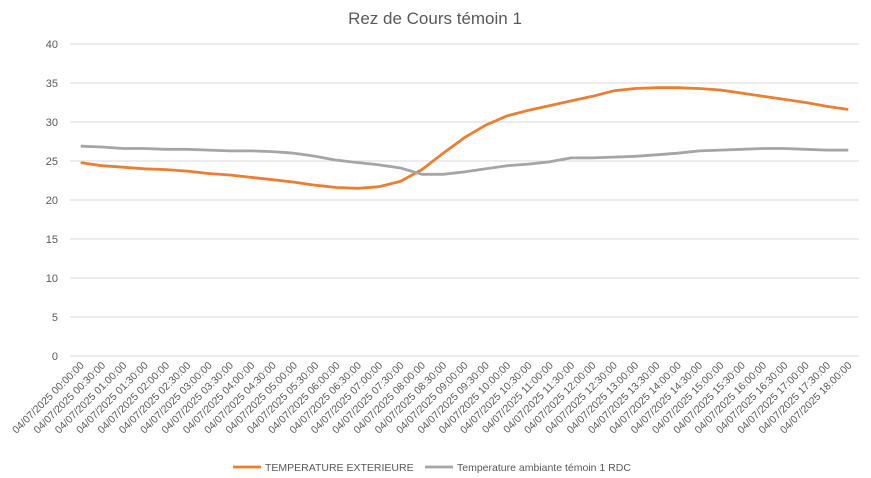 The height and width of the screenshot is (478, 871). Describe the element at coordinates (52, 84) in the screenshot. I see `y-tick-label: 35` at that location.